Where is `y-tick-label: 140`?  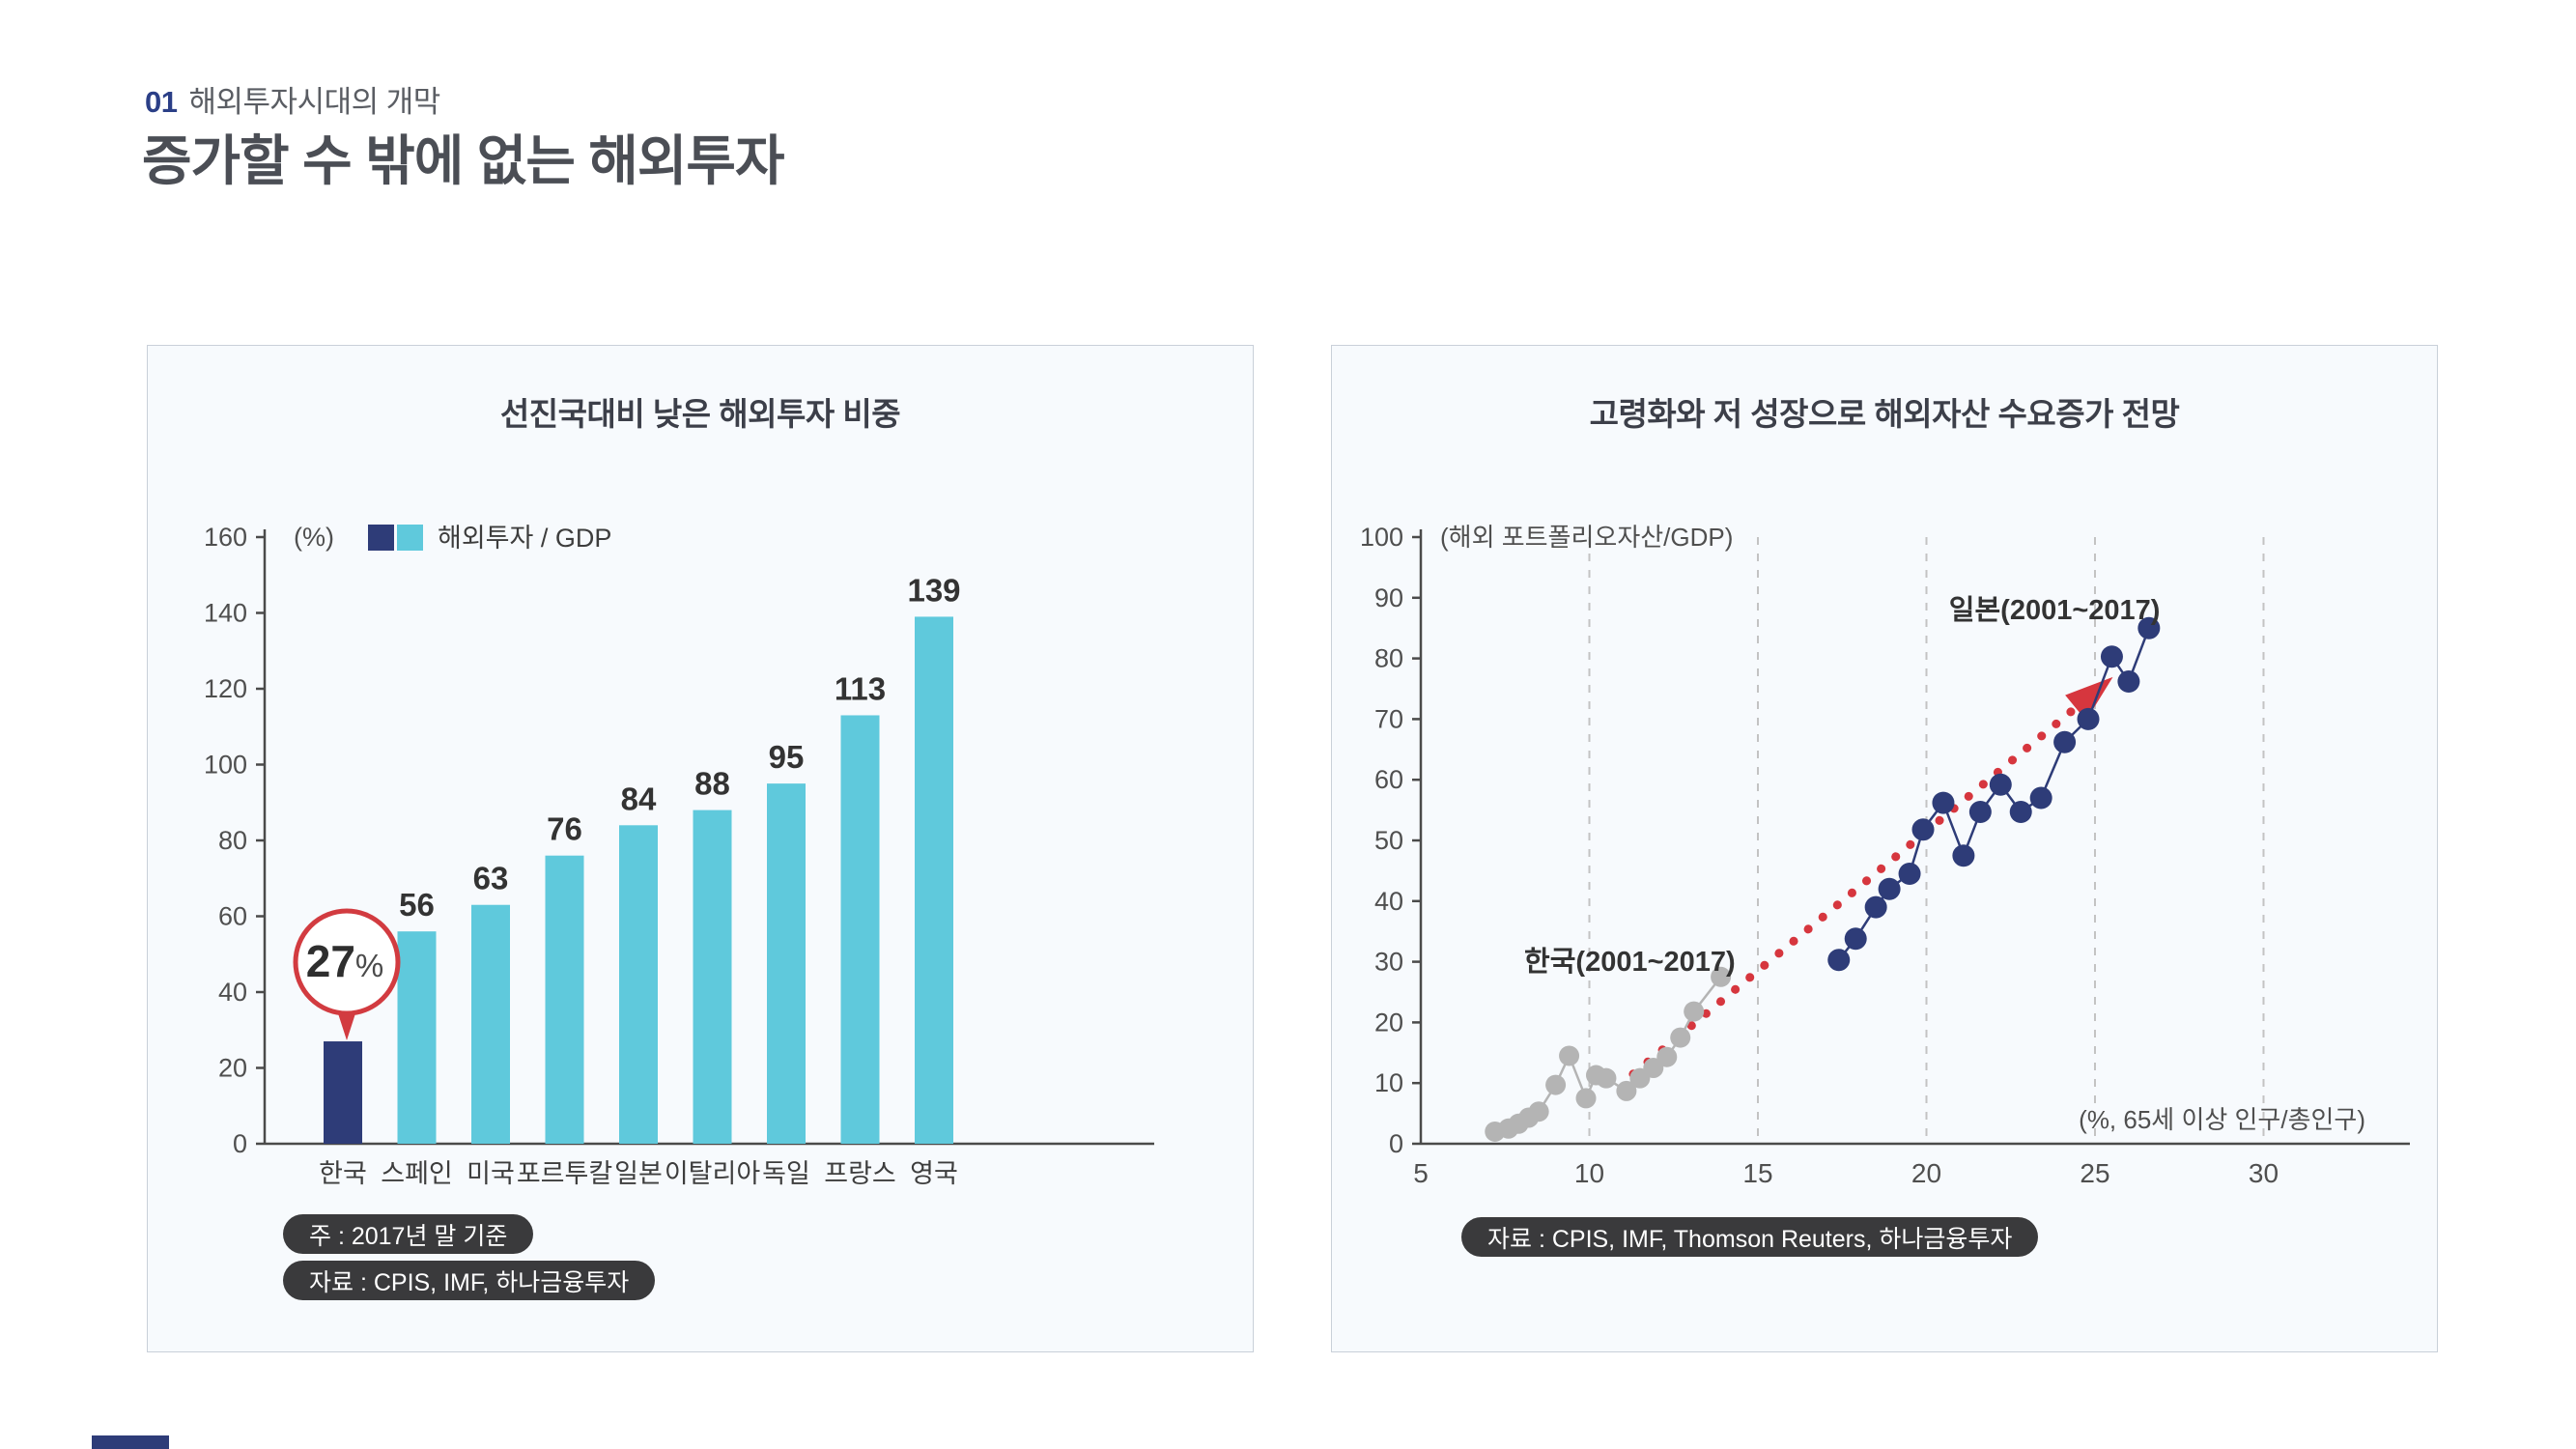 y-tick-label: 140 is located at coordinates (225, 613).